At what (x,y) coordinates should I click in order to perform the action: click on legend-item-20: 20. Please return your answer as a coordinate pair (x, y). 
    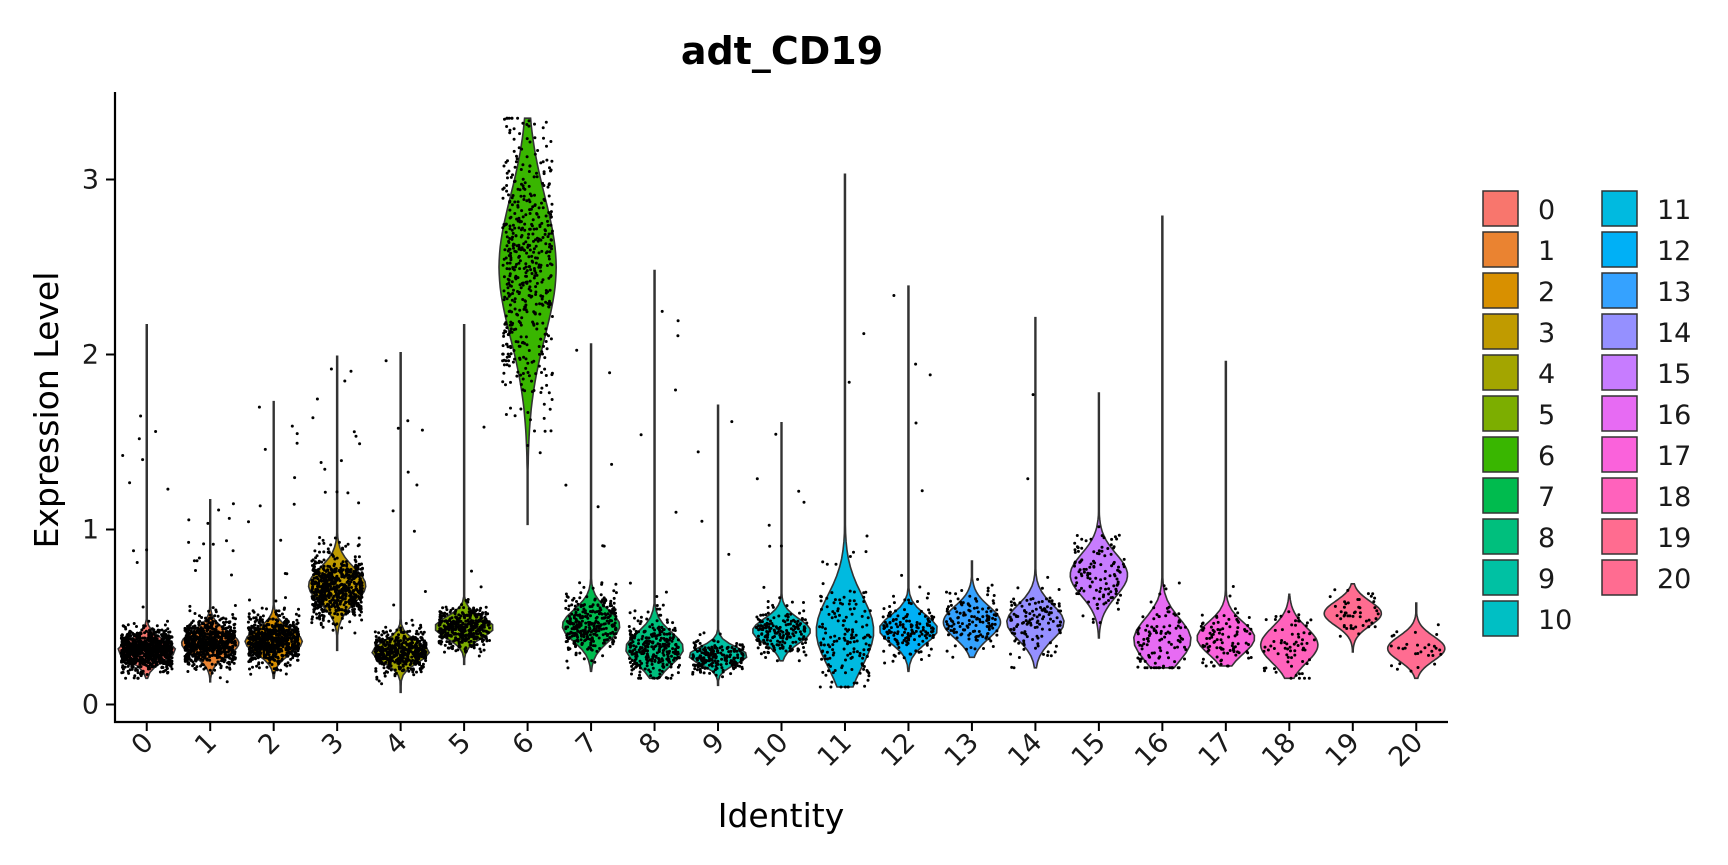
    Looking at the image, I should click on (1646, 577).